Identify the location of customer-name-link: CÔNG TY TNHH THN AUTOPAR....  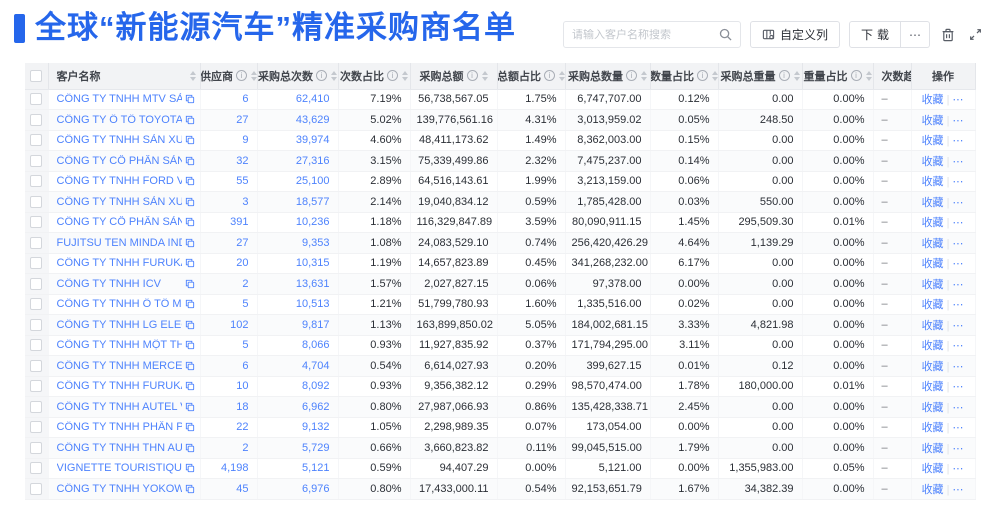
(119, 447).